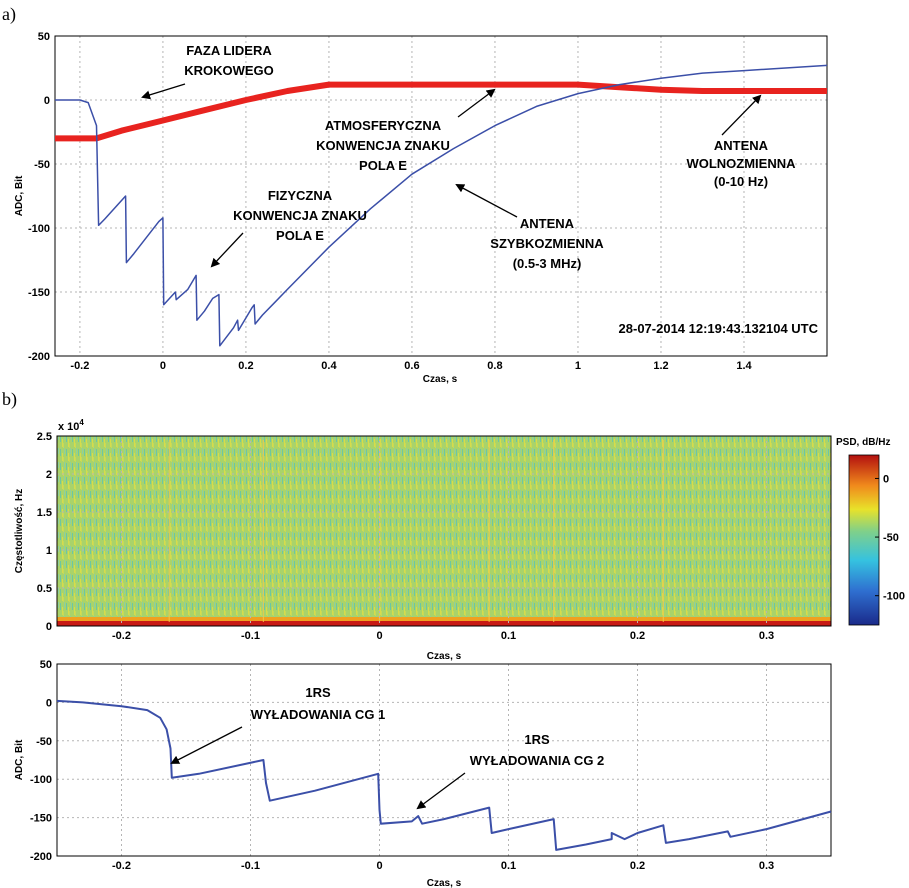  What do you see at coordinates (444, 619) in the screenshot?
I see `spectrogram-lowfreq-band` at bounding box center [444, 619].